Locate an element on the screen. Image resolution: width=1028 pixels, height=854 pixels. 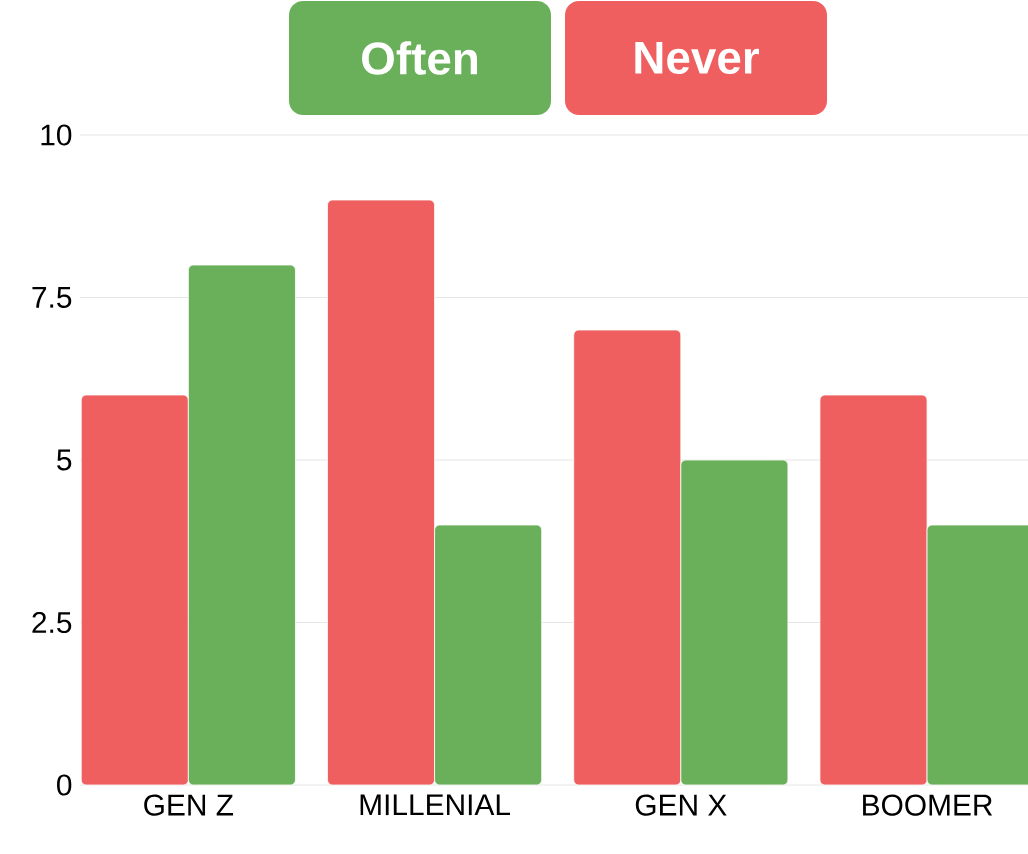
x-tick-label: MILLENIAL is located at coordinates (435, 805).